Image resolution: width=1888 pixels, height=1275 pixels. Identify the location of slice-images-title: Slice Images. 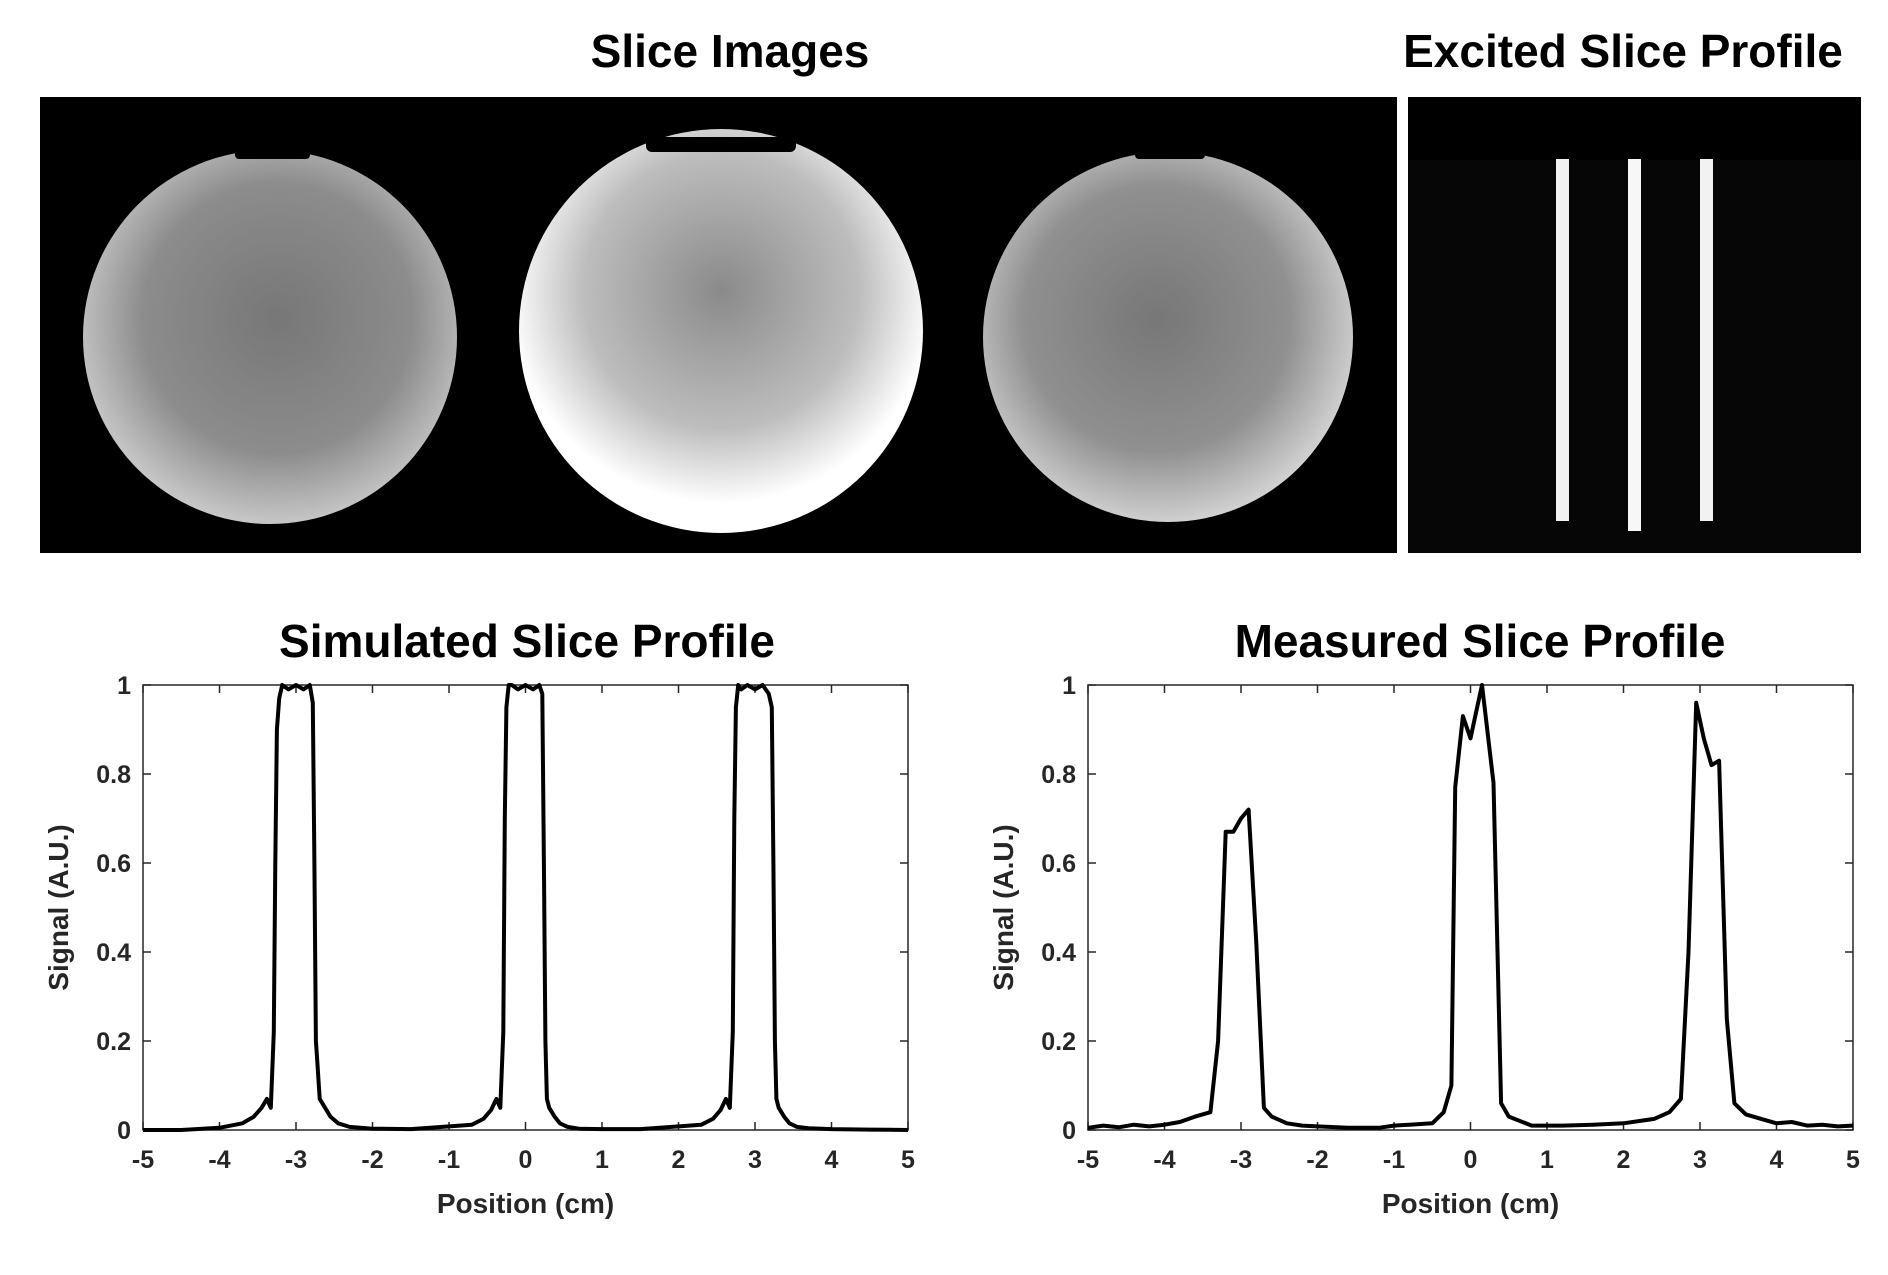
(730, 51).